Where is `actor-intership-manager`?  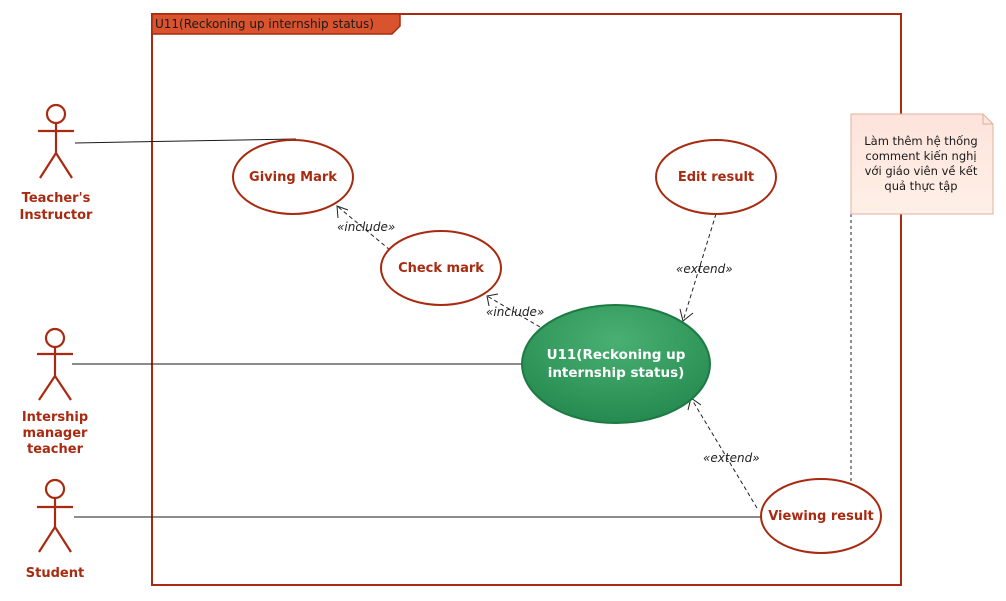 actor-intership-manager is located at coordinates (55, 364).